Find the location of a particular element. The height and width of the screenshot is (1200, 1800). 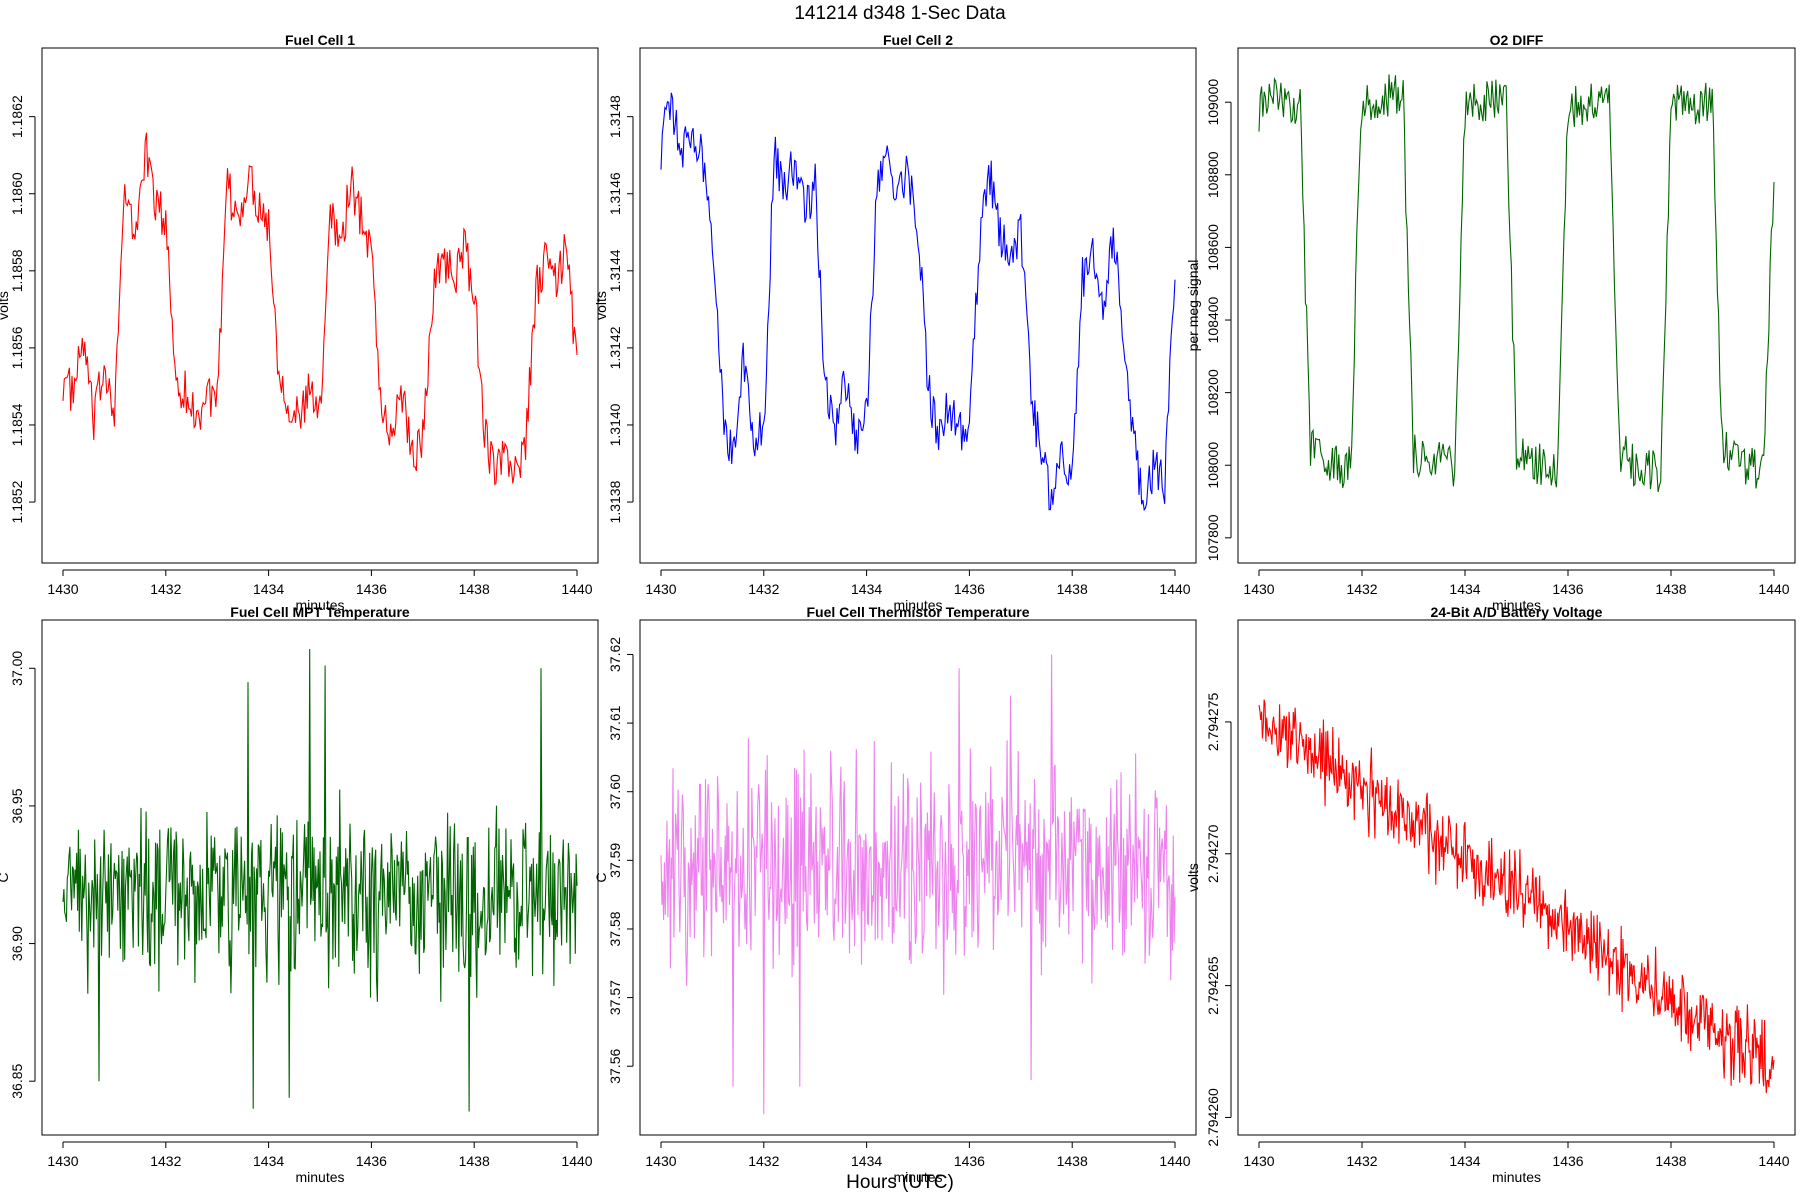

y-tick-label: 37.62 is located at coordinates (615, 654).